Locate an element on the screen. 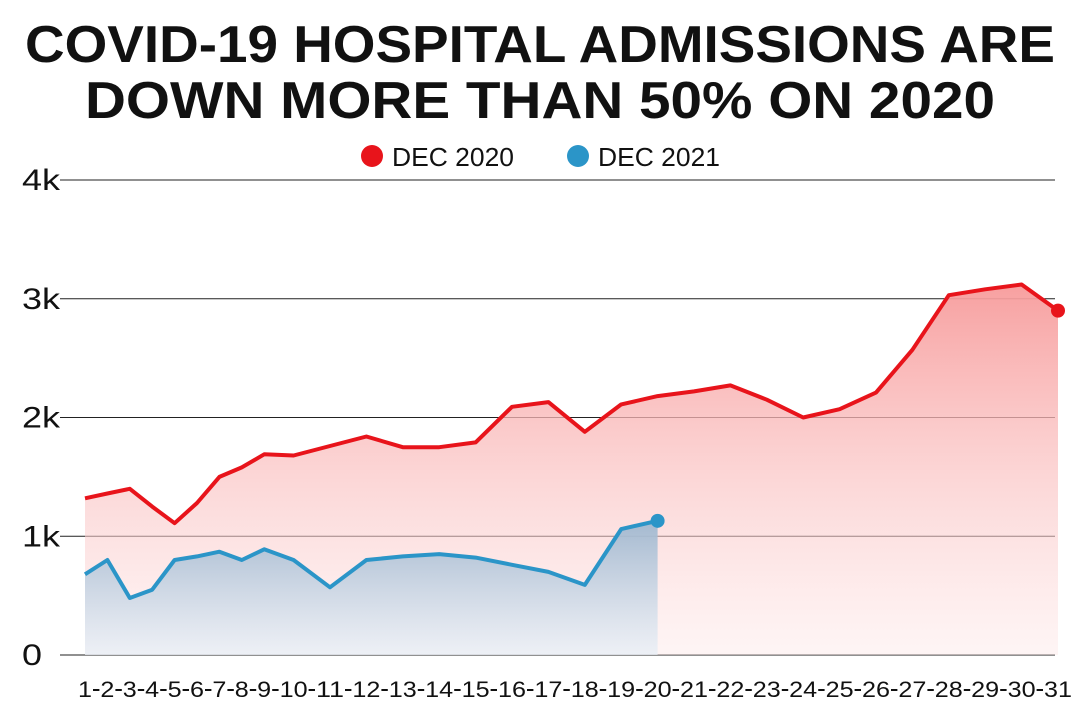 This screenshot has width=1080, height=720. x-tick-label: 13 is located at coordinates (403, 689).